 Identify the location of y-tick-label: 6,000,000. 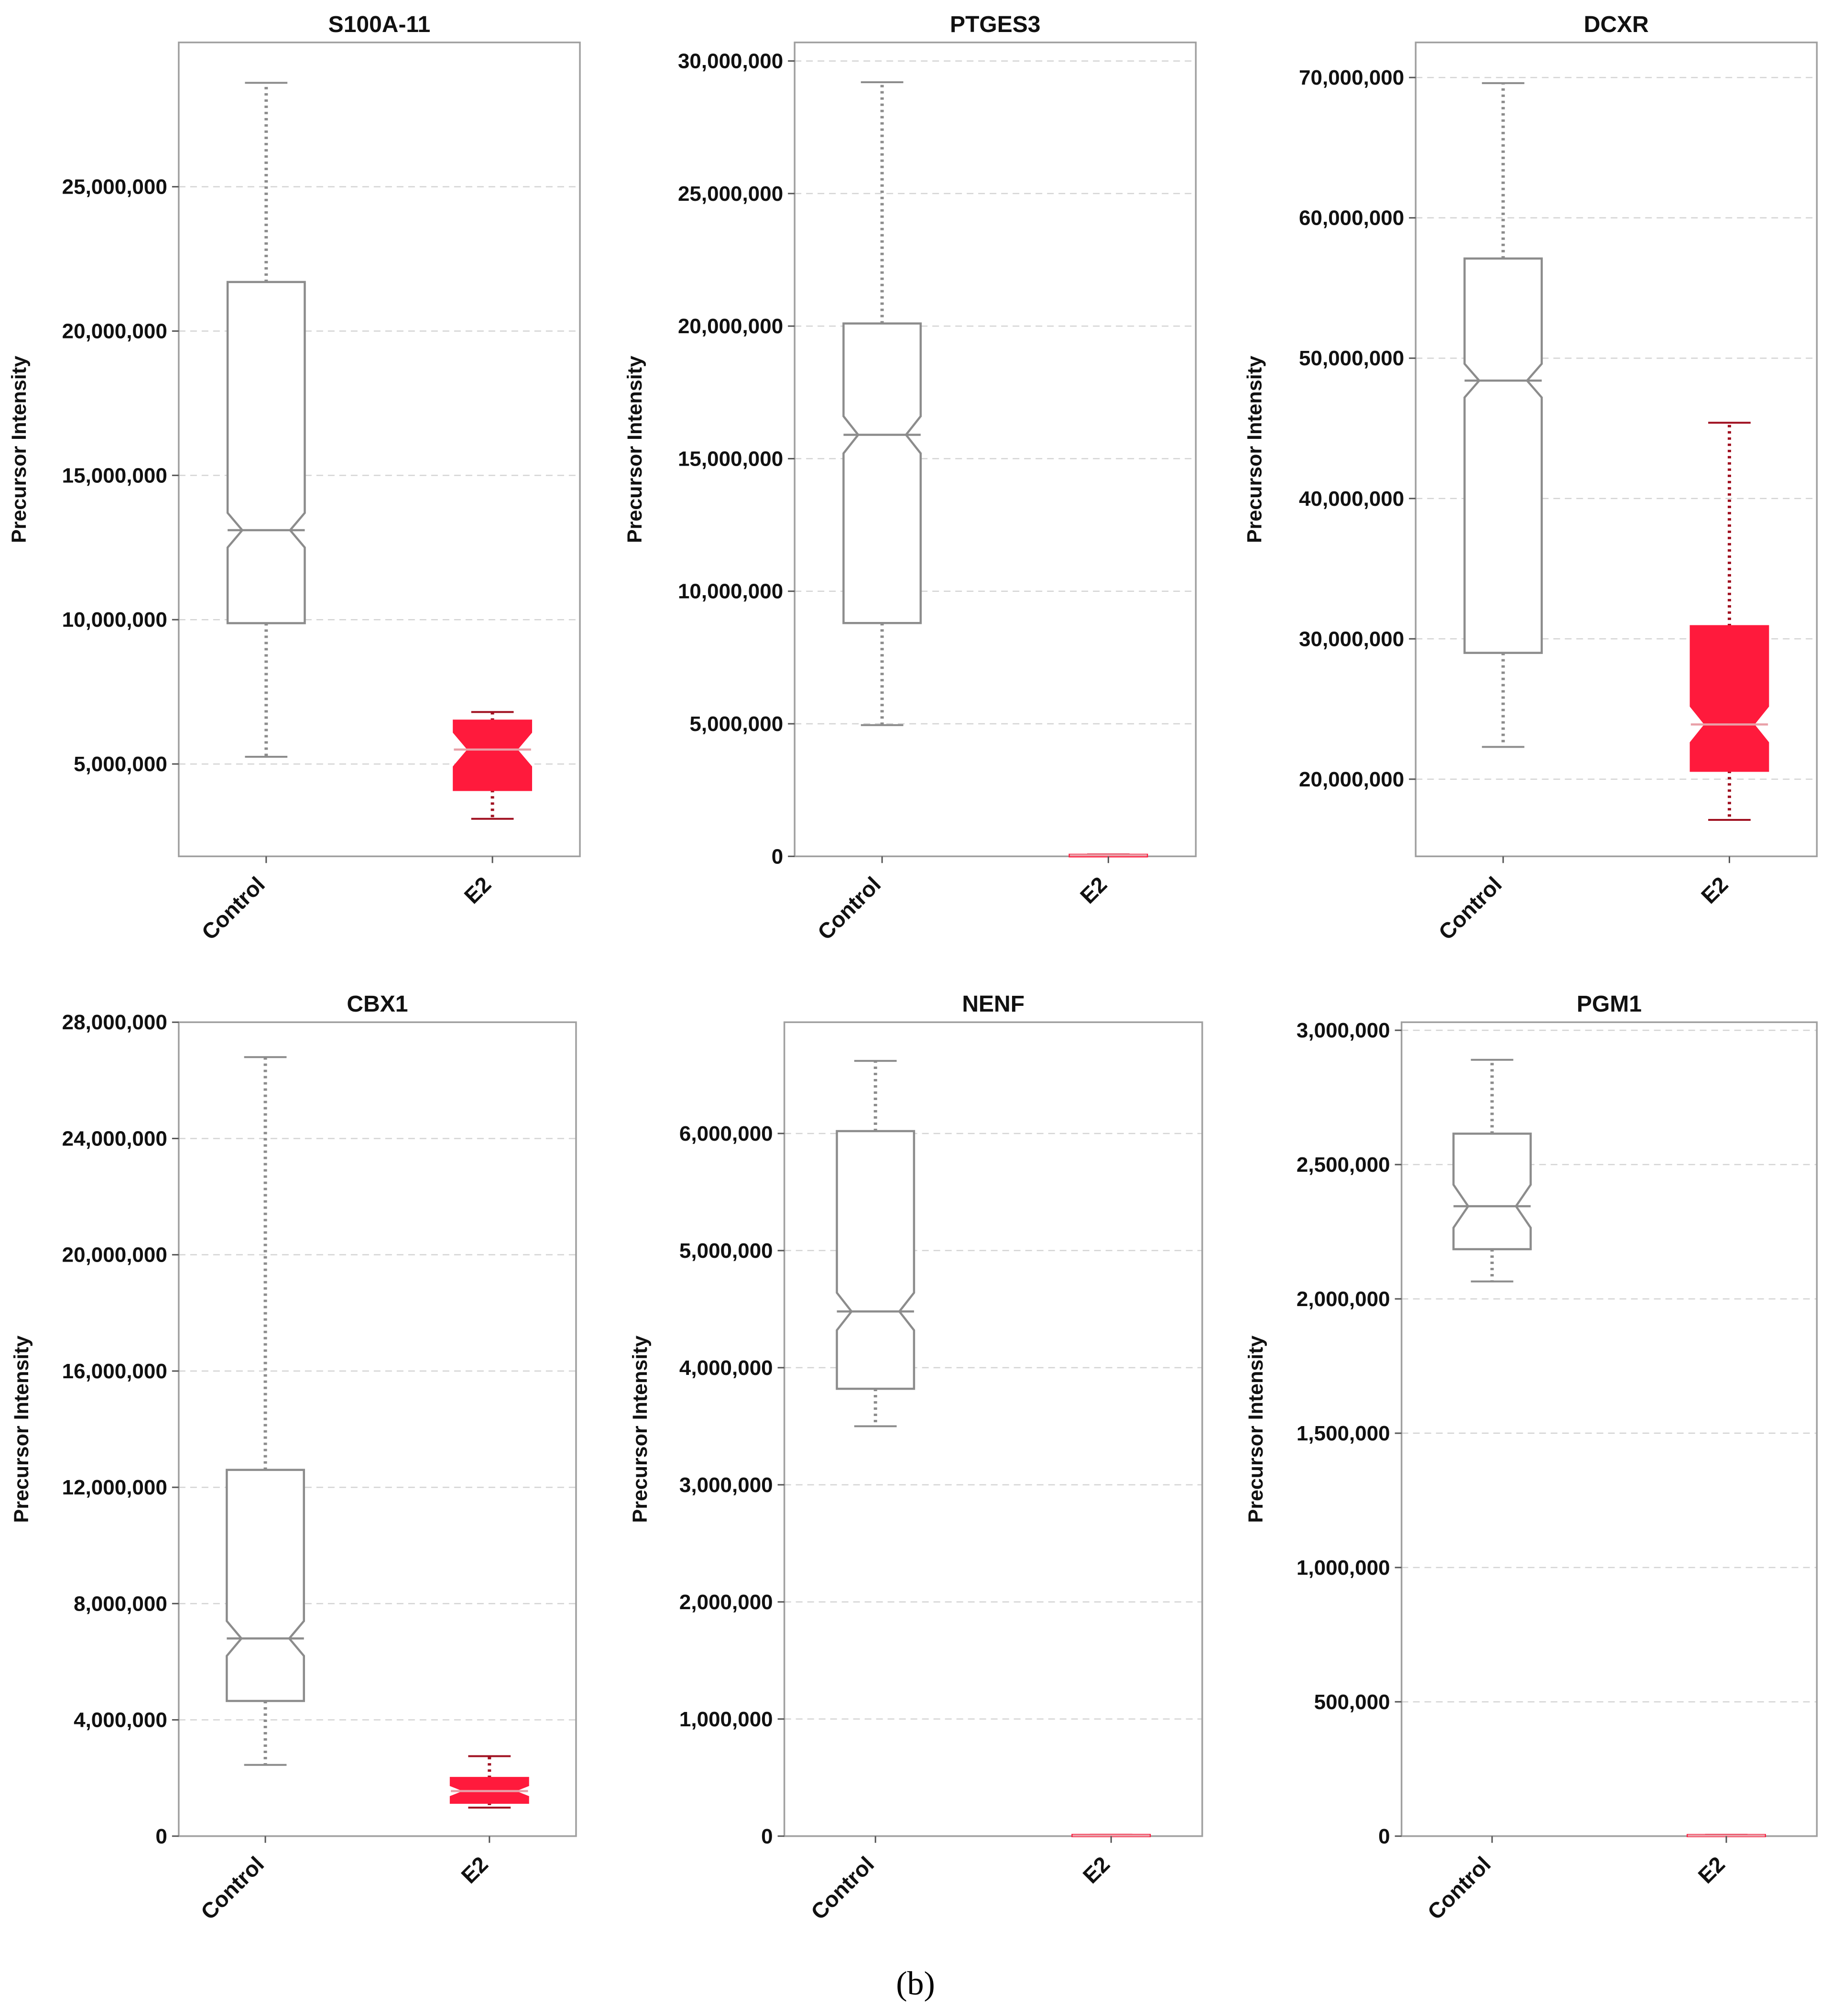
(726, 1133).